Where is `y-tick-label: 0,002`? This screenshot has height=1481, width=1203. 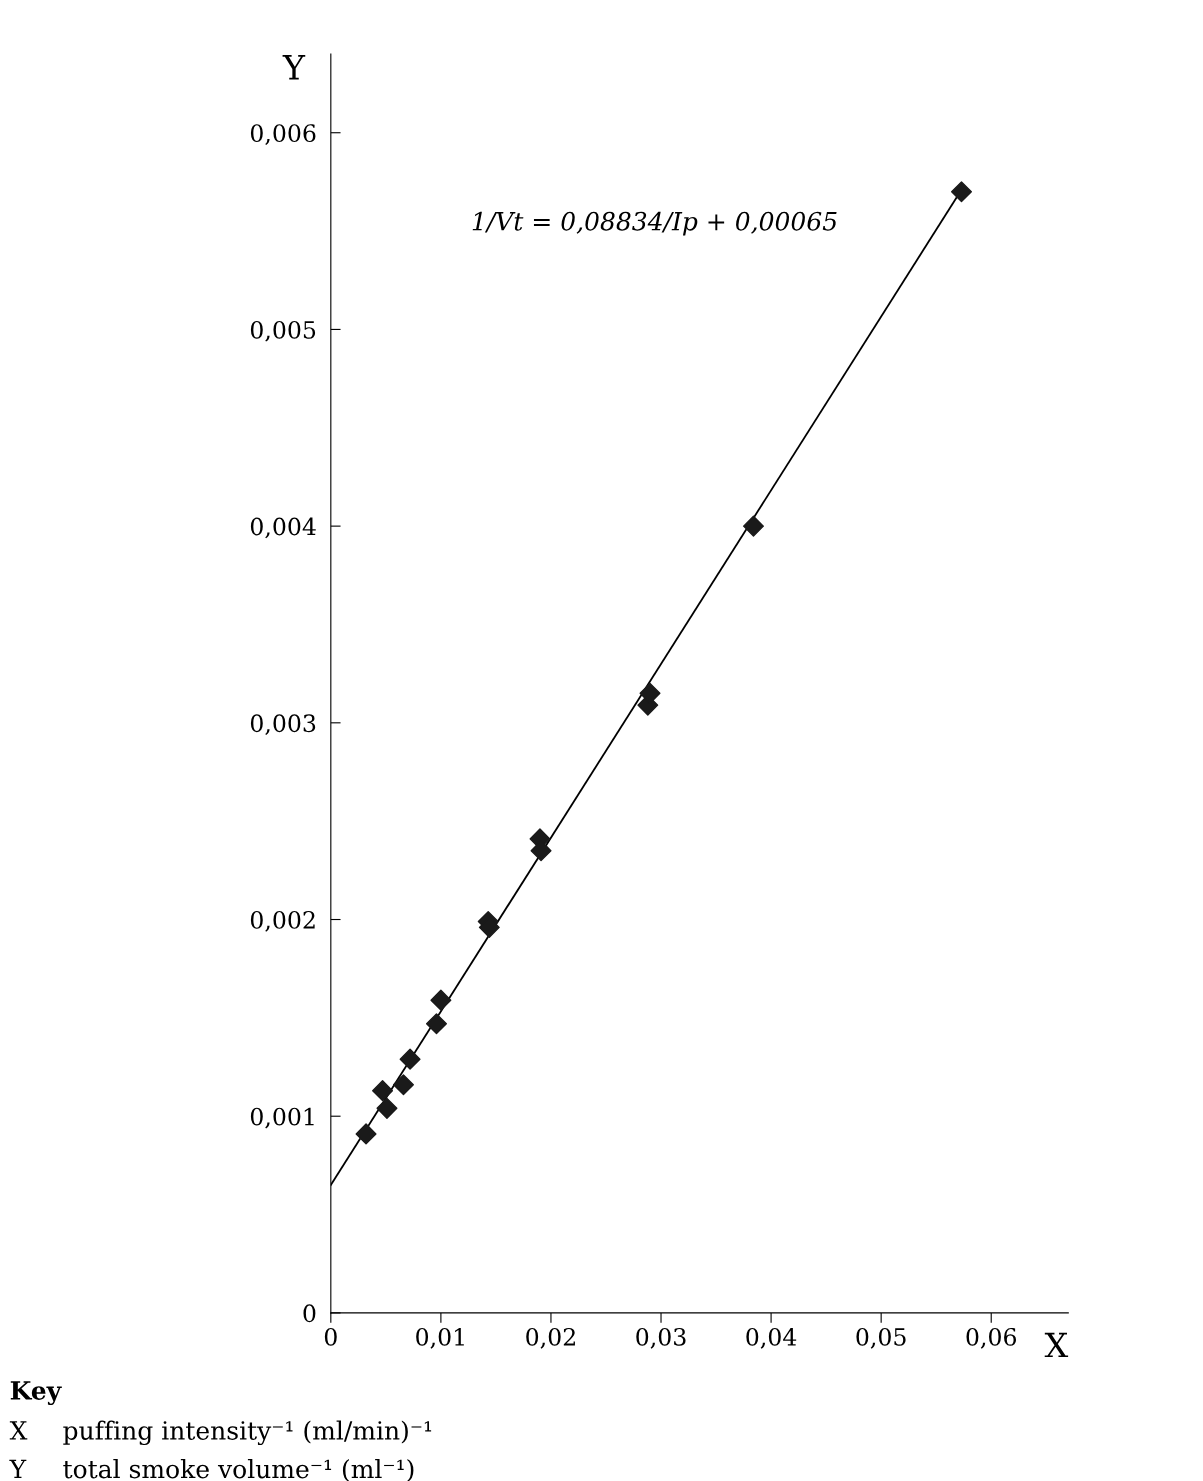
y-tick-label: 0,002 is located at coordinates (282, 921).